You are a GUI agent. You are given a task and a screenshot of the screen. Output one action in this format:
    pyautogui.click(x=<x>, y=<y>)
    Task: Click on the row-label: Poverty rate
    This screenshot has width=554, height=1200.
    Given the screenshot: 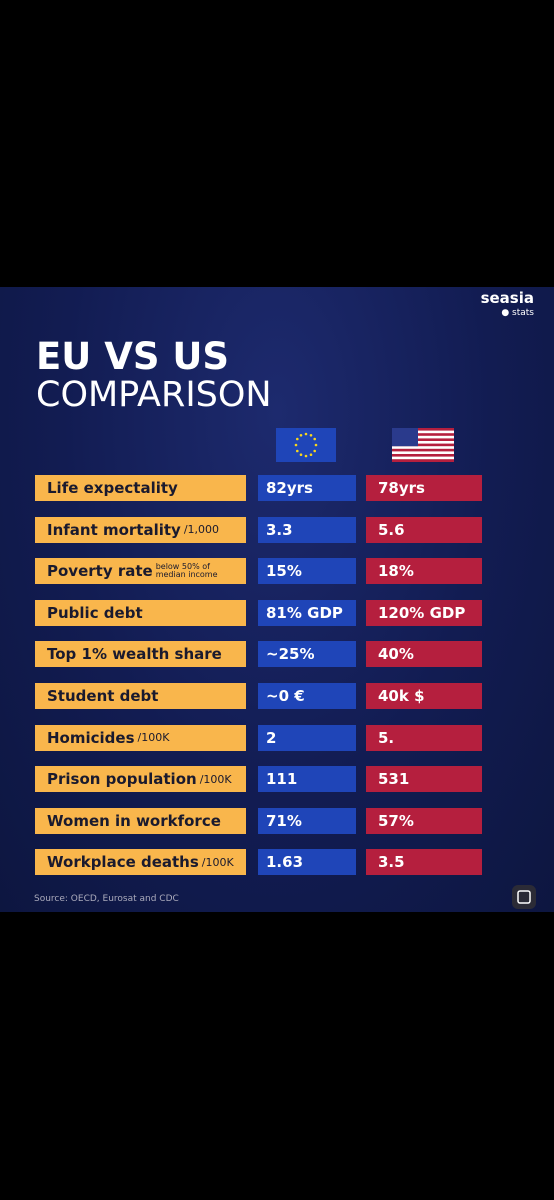 What is the action you would take?
    pyautogui.click(x=100, y=571)
    